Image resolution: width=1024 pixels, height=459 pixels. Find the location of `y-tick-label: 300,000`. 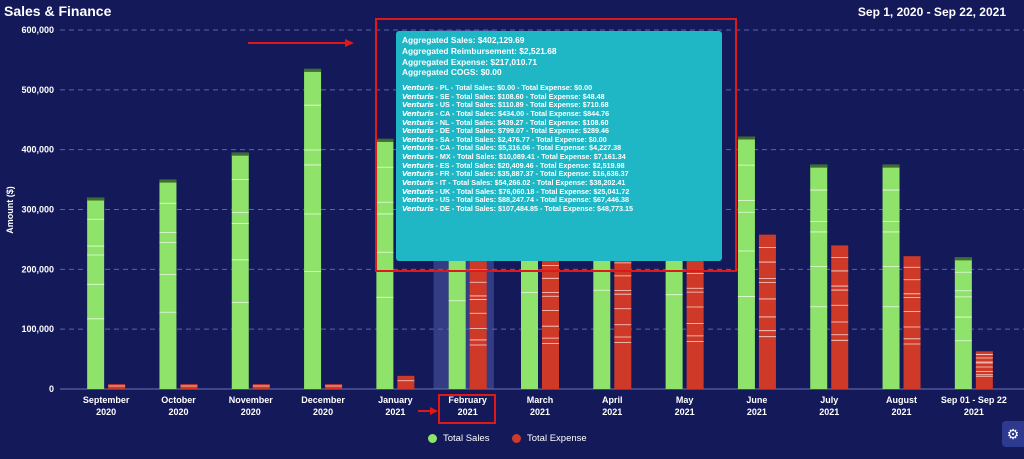

y-tick-label: 300,000 is located at coordinates (37, 210).